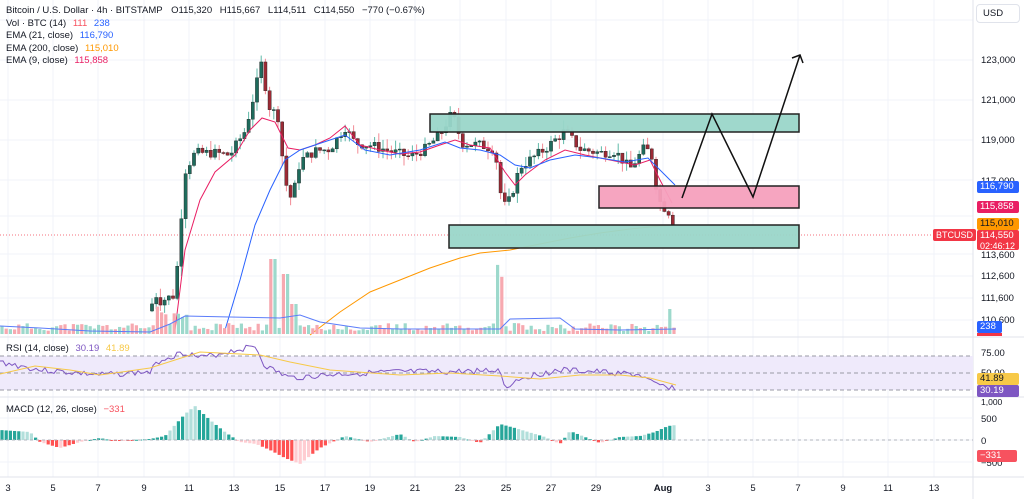 This screenshot has height=499, width=1024. I want to click on last-price-tag: 114,550 02:46:12, so click(998, 240).